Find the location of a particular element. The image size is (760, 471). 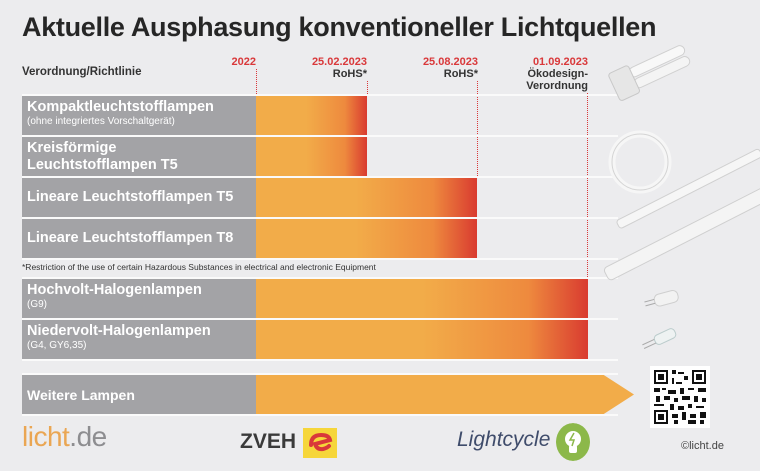

zveh-e-icon is located at coordinates (320, 443).